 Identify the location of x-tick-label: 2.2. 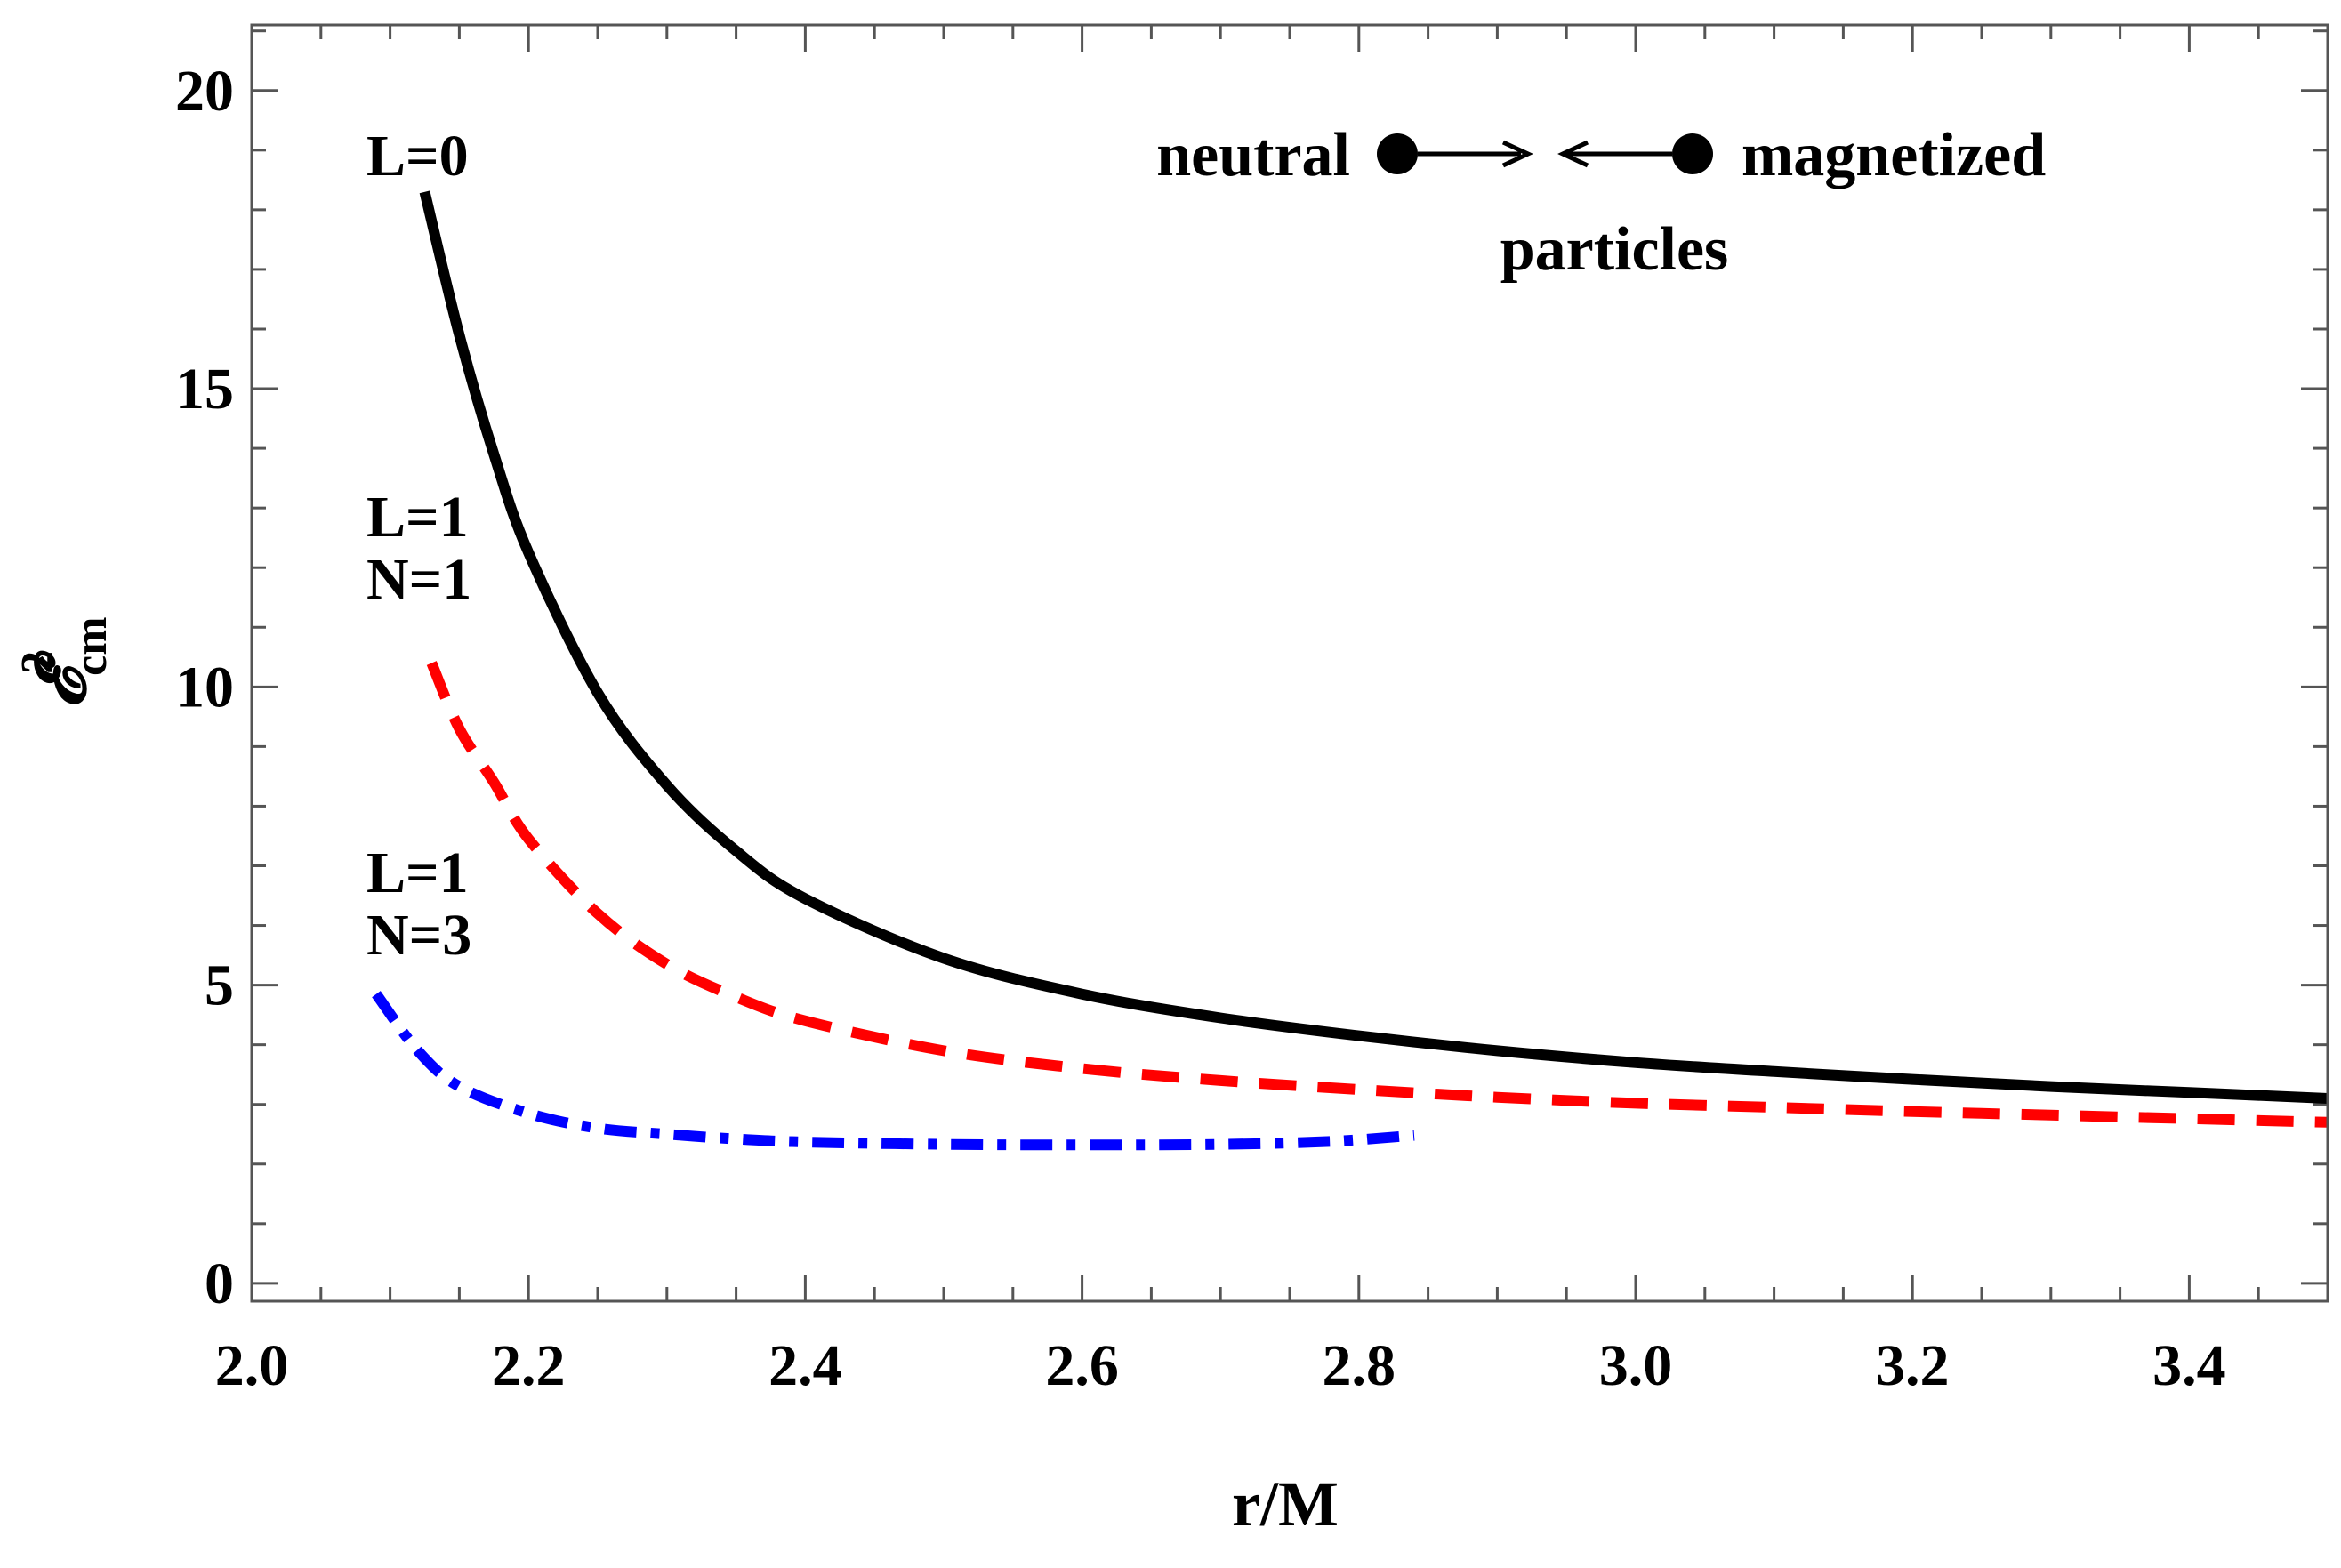
(529, 1365).